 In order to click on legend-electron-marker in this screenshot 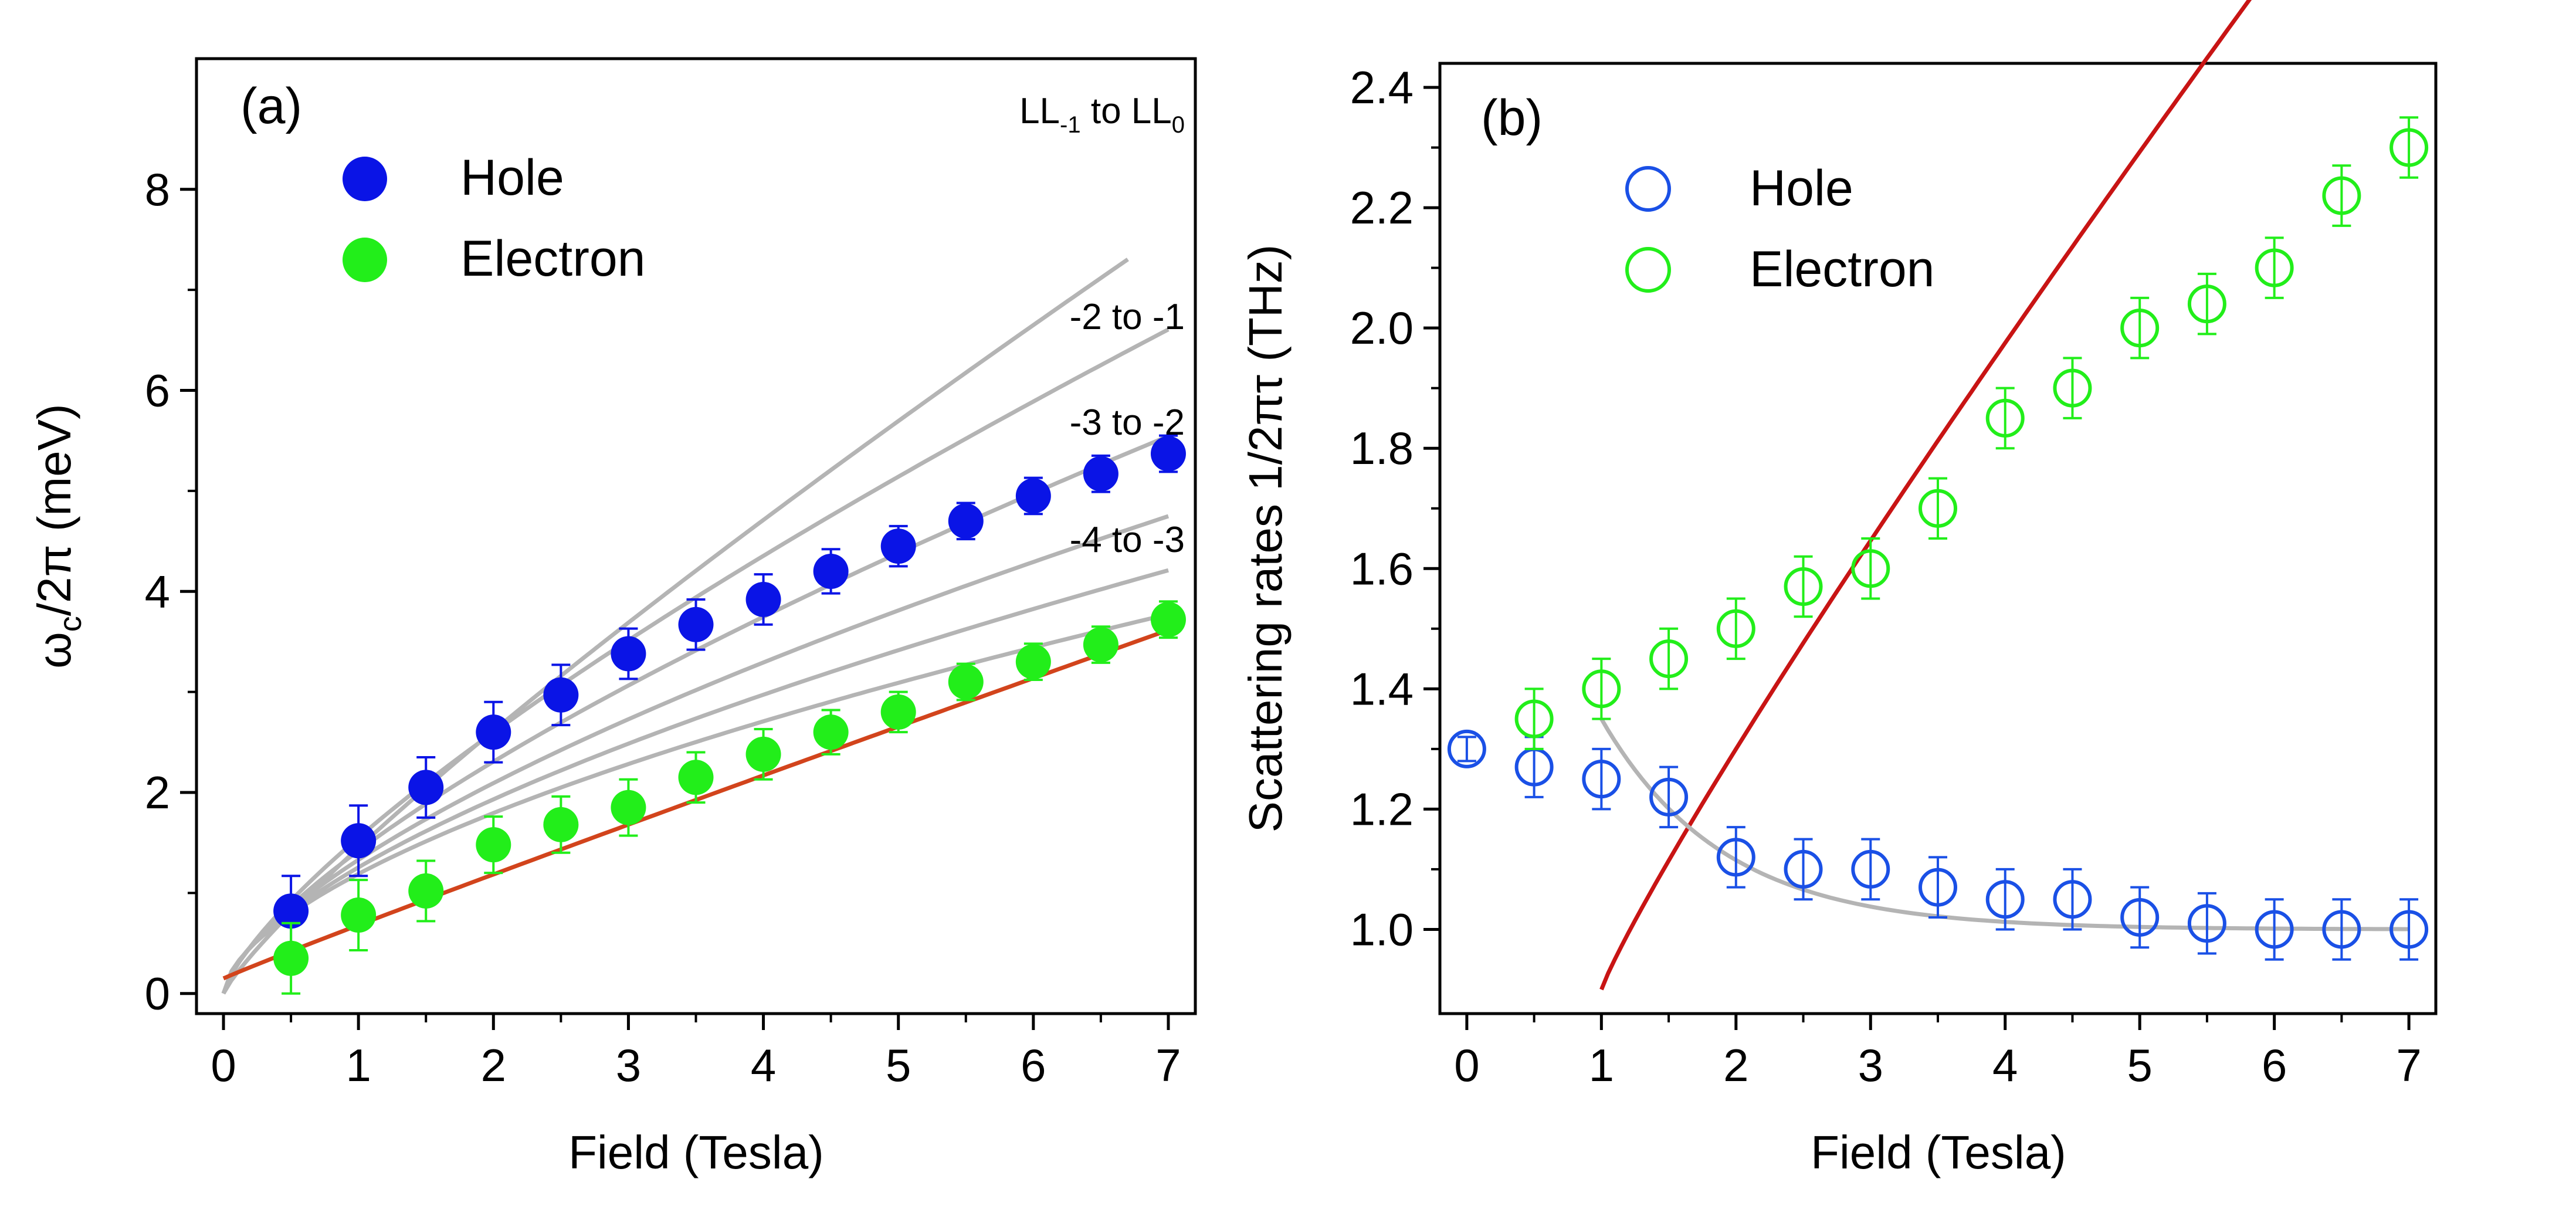, I will do `click(1648, 270)`.